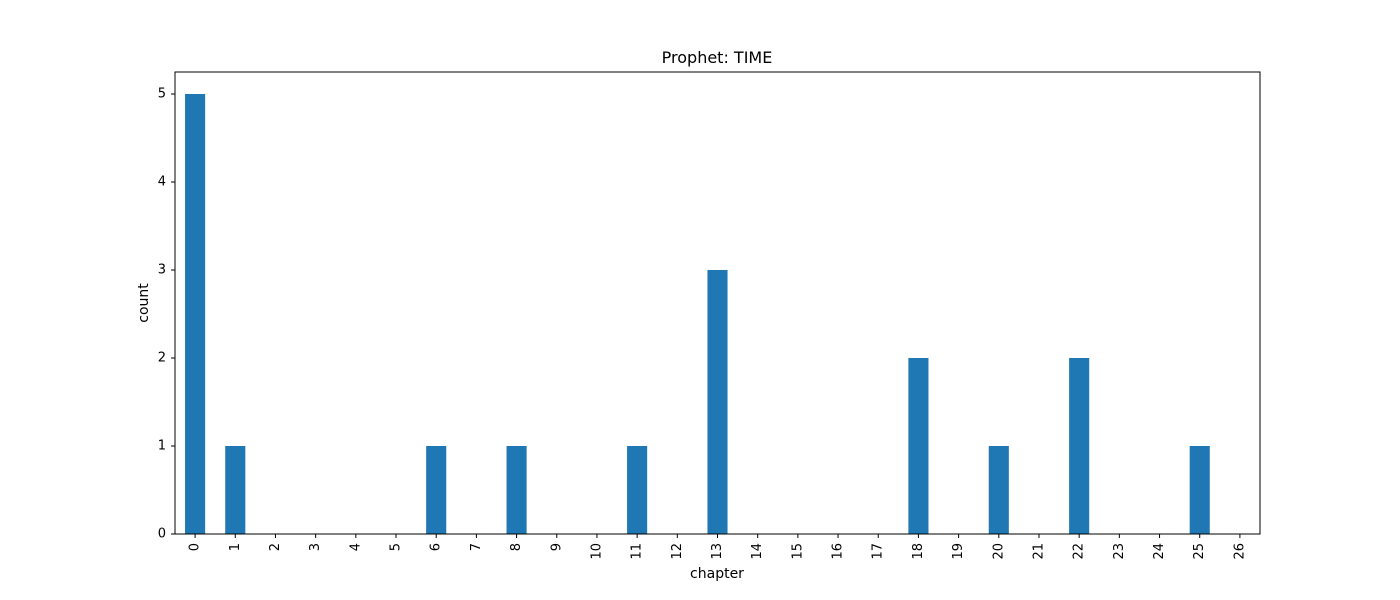 Image resolution: width=1400 pixels, height=600 pixels. Describe the element at coordinates (637, 551) in the screenshot. I see `x-tick-label: 11` at that location.